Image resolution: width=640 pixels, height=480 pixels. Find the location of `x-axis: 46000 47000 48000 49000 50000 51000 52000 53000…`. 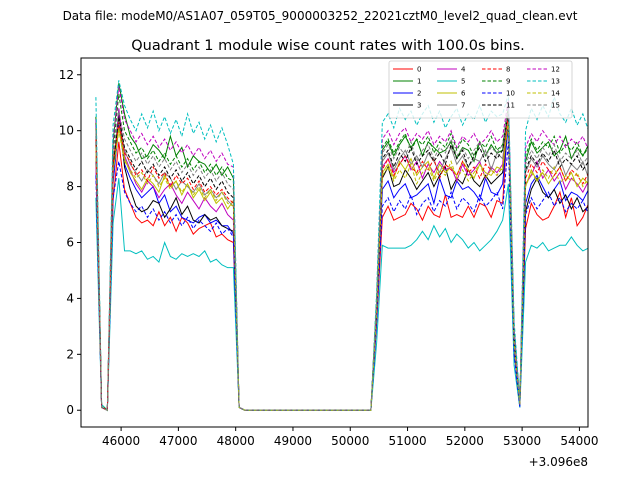

x-axis: 46000 47000 48000 49000 50000 51000 52000 53000… is located at coordinates (350, 437).